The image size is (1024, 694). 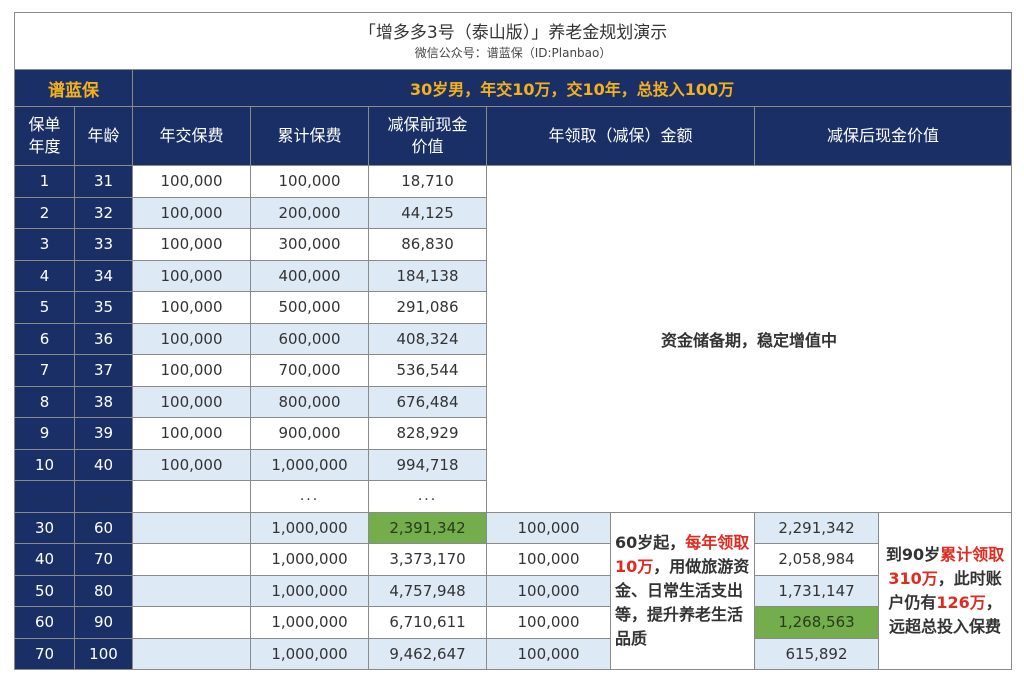 I want to click on header-cash-value-after: 减保后现金价值, so click(x=883, y=136).